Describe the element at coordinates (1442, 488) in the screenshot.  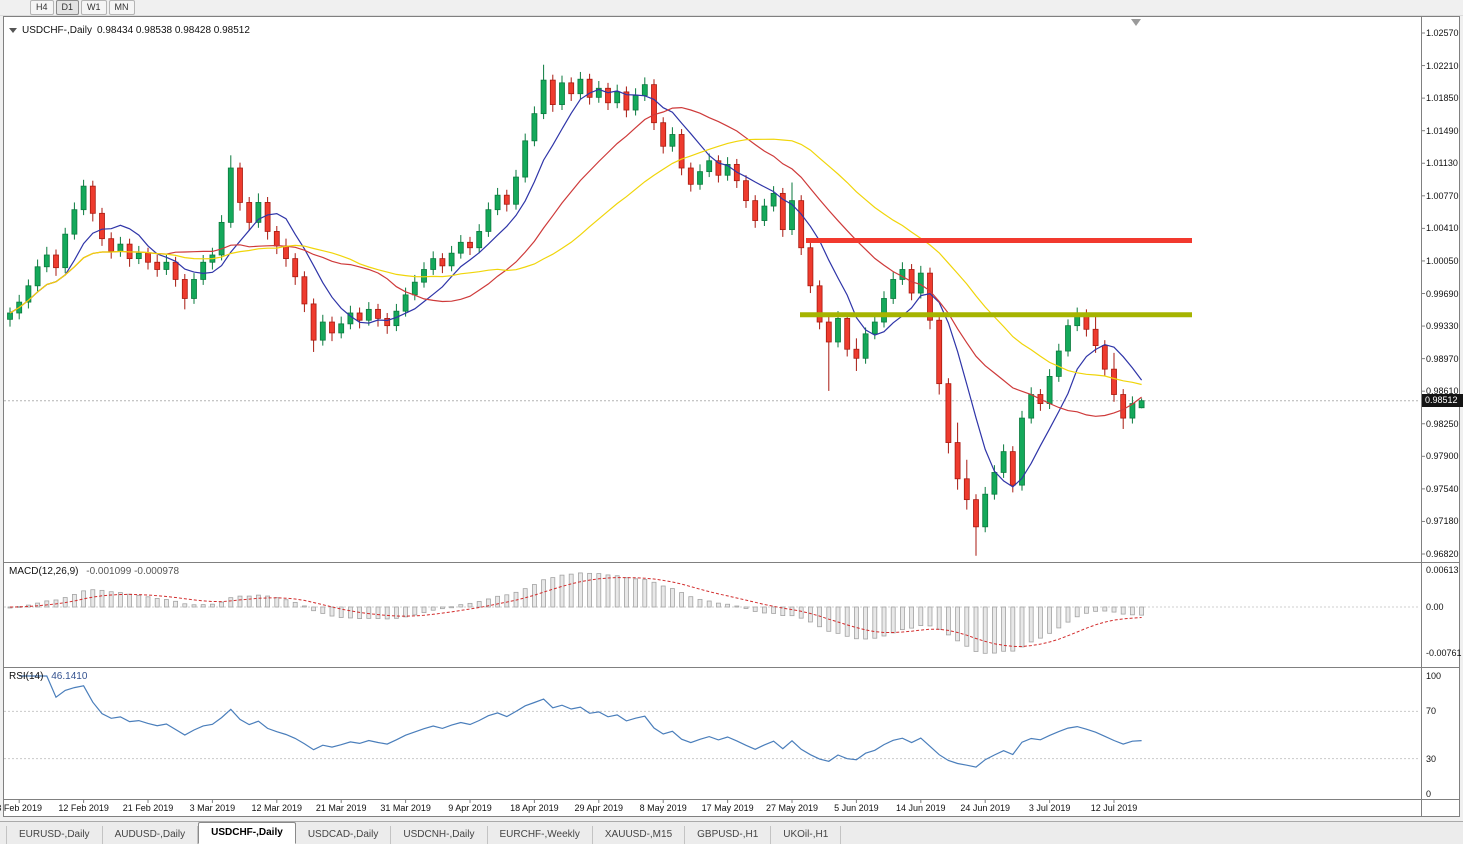
I see `price-axis-label: 0.97540` at that location.